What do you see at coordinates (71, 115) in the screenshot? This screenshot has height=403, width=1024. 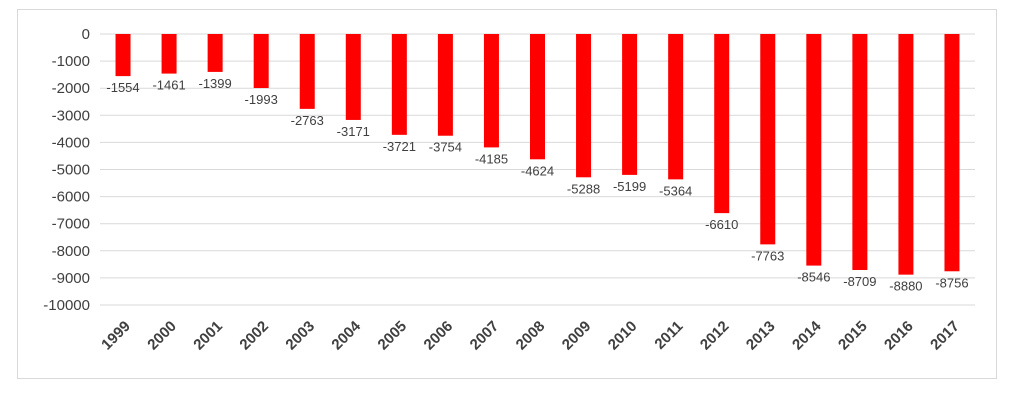 I see `y-tick-label: -3000` at bounding box center [71, 115].